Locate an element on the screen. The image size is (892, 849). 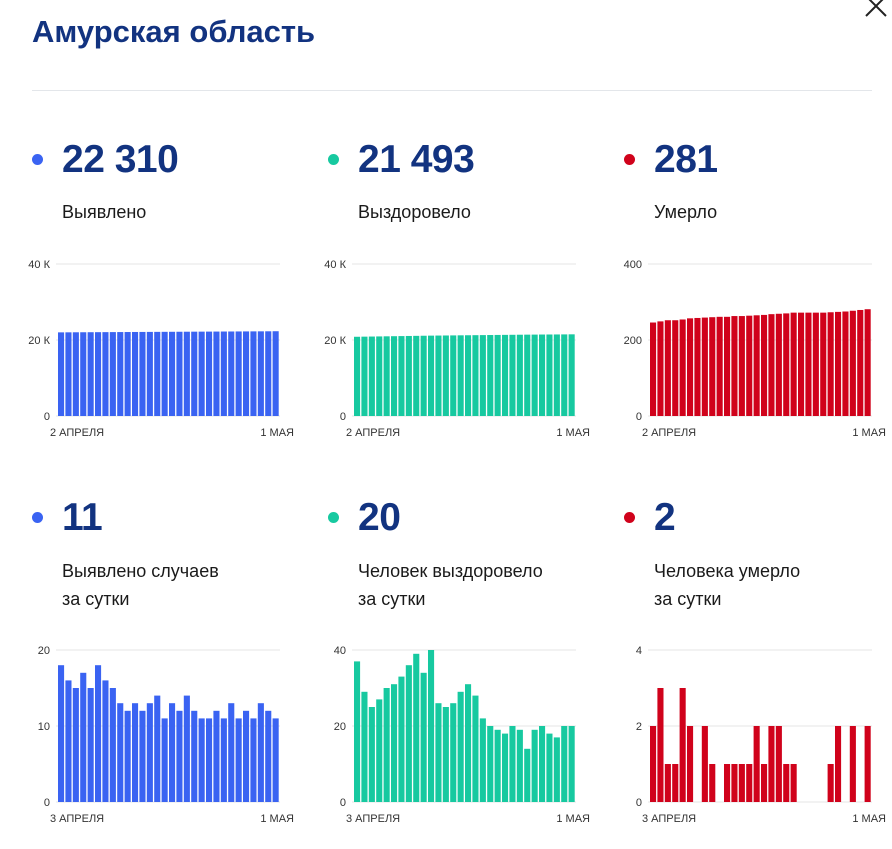
detected-daily-label: Выявлено случаев за сутки is located at coordinates (177, 585).